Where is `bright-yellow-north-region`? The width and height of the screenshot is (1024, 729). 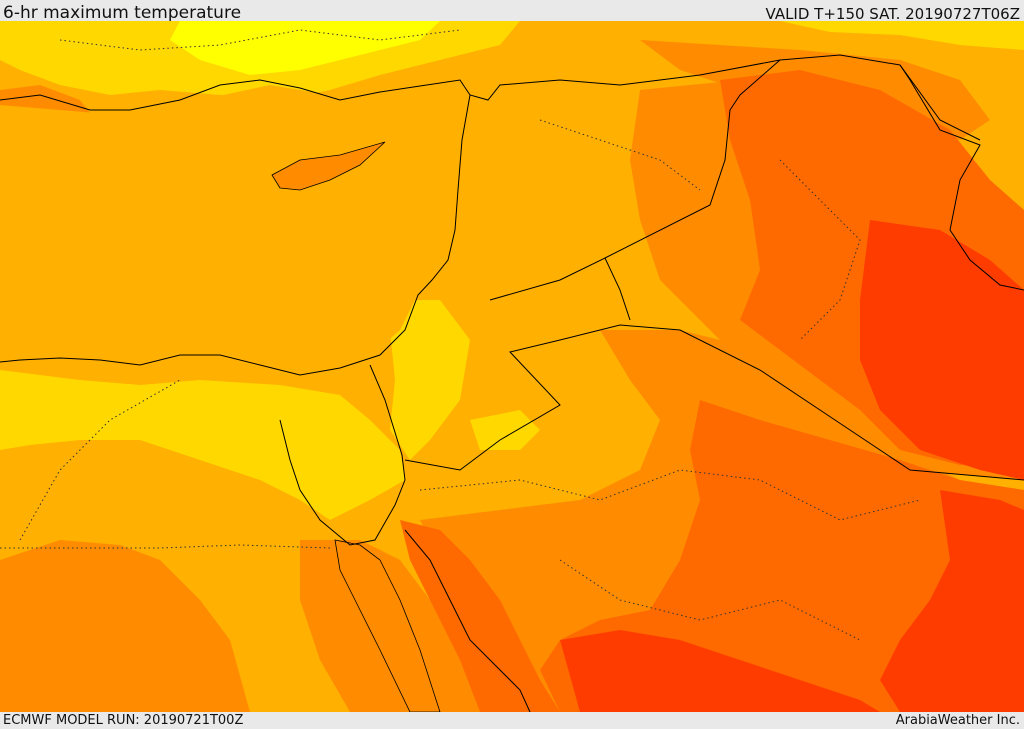 bright-yellow-north-region is located at coordinates (305, 48).